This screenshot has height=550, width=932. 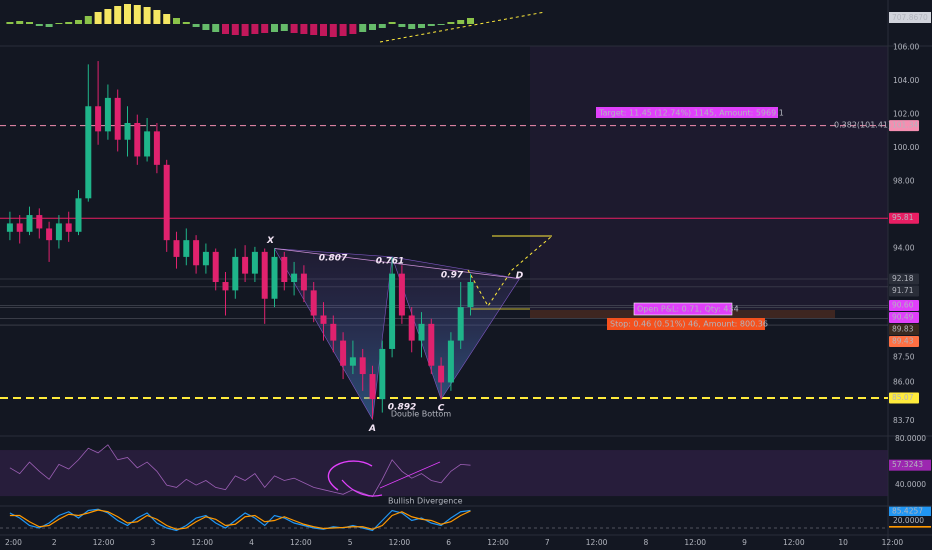 What do you see at coordinates (362, 488) in the screenshot?
I see `divergence-arrow` at bounding box center [362, 488].